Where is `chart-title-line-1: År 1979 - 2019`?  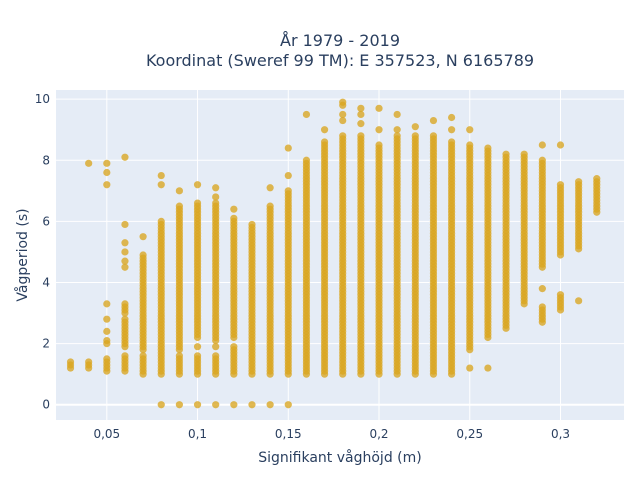 chart-title-line-1: År 1979 - 2019 is located at coordinates (340, 40).